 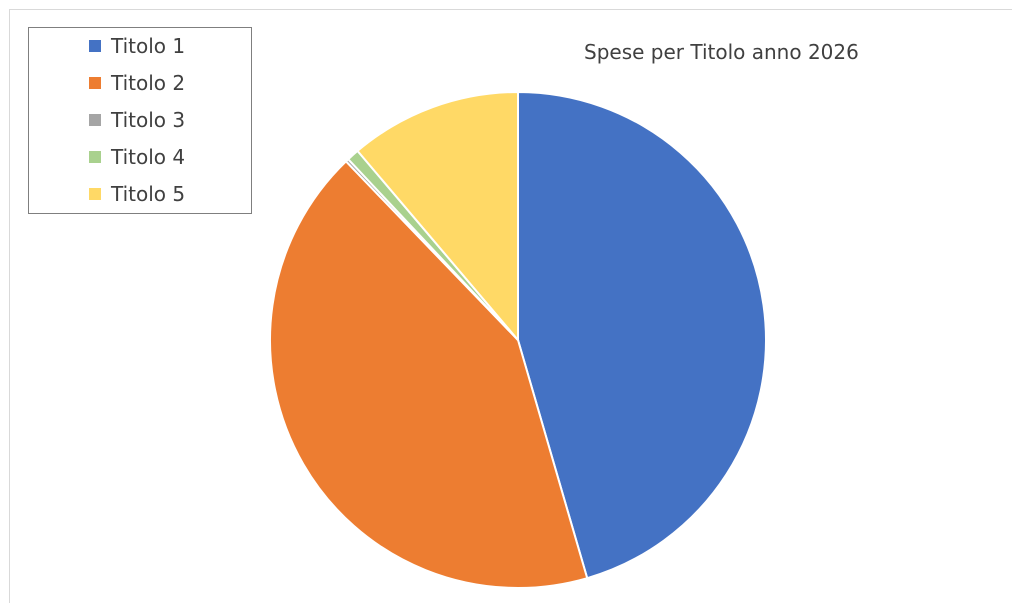 I want to click on legend-label: Titolo 3, so click(x=148, y=120).